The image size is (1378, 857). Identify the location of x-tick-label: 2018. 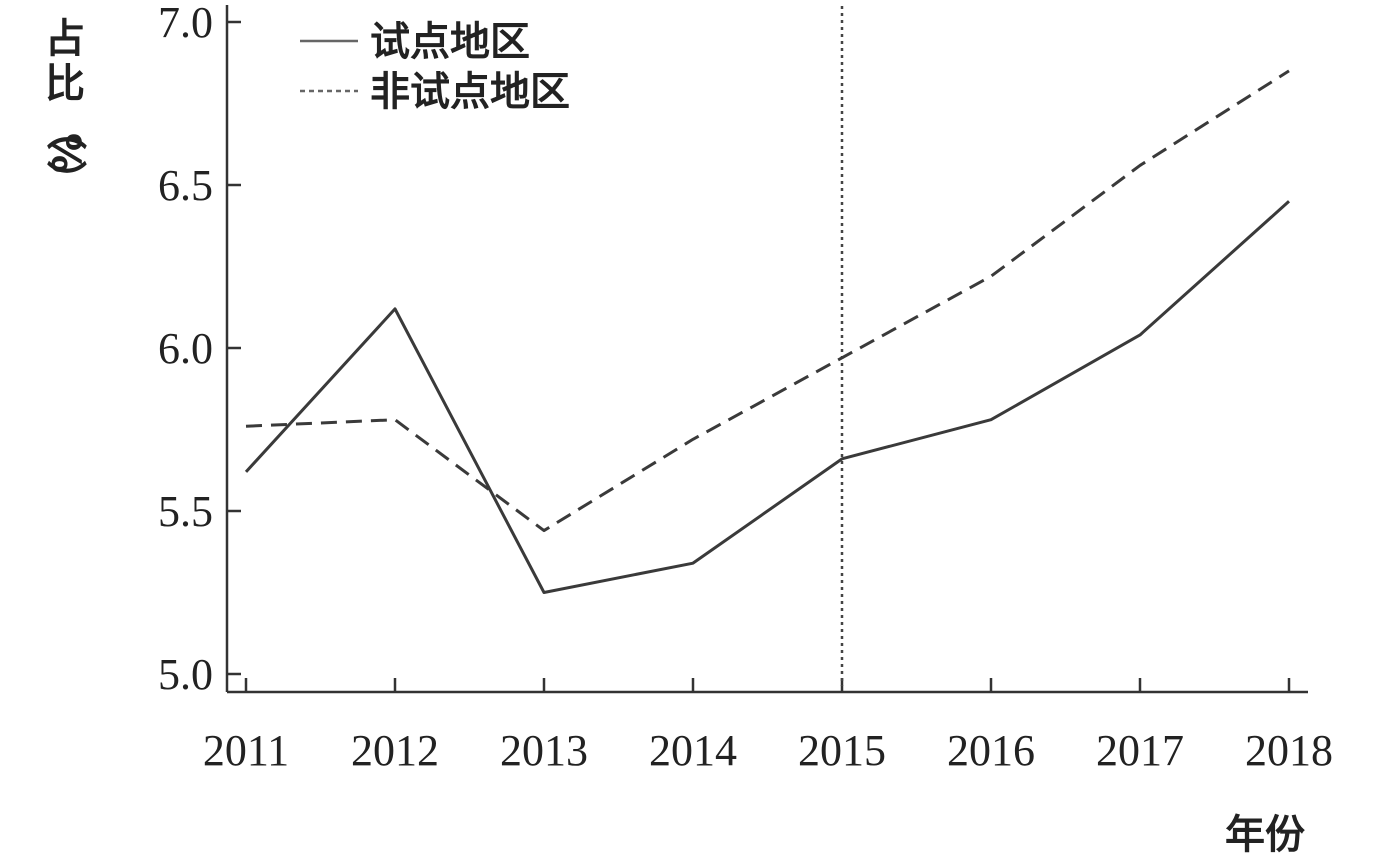
(1289, 750).